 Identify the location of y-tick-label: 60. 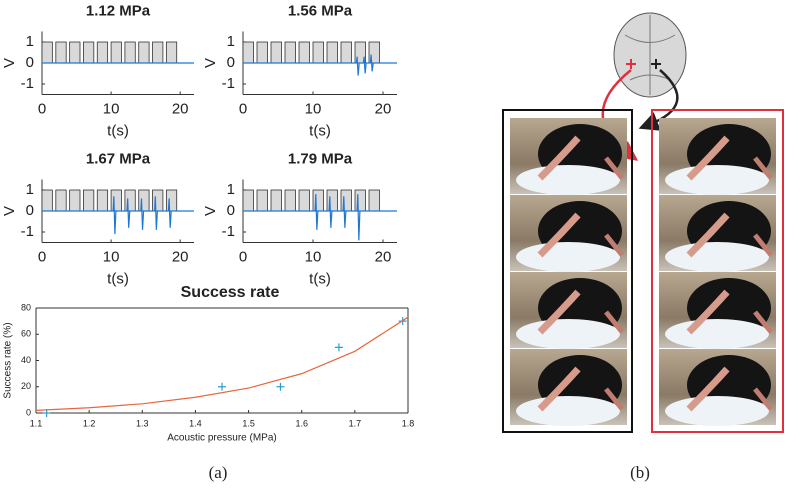
(26, 334).